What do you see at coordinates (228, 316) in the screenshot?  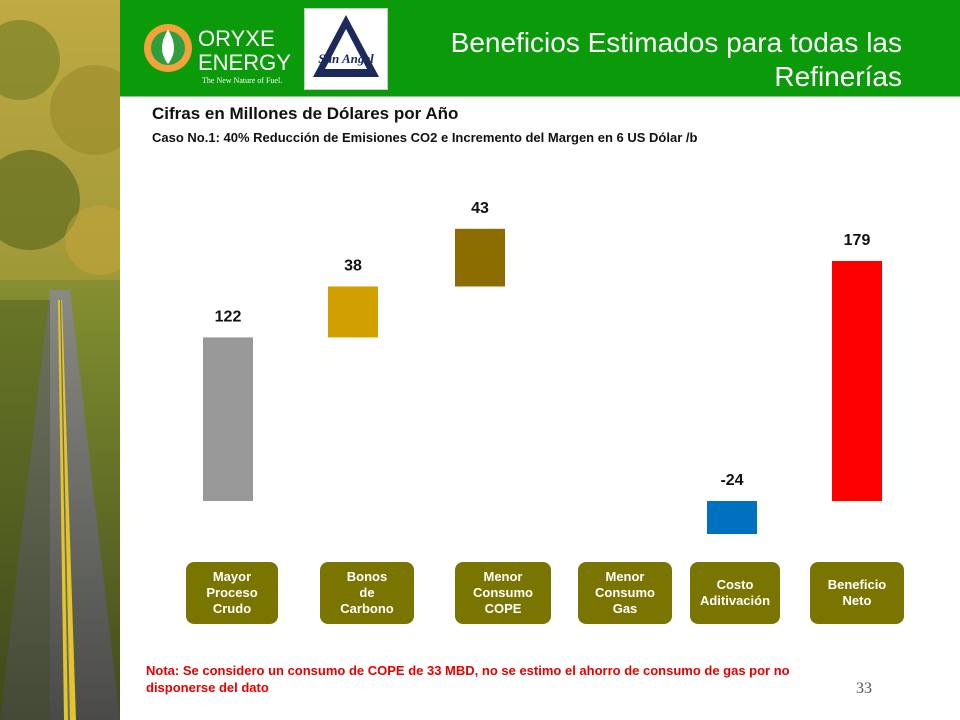 I see `value-label-mayor-proceso-crudo: 122` at bounding box center [228, 316].